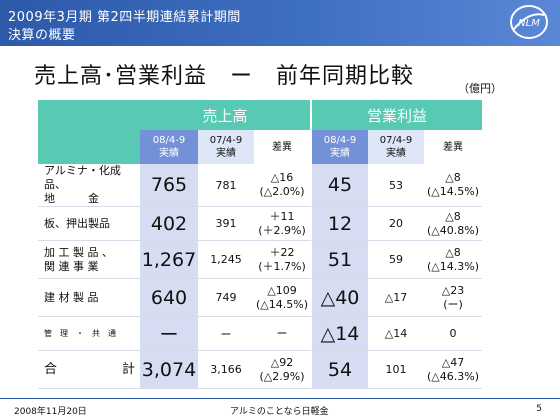 This screenshot has height=420, width=560. I want to click on sales-diff: △109 (△14.5%), so click(282, 298).